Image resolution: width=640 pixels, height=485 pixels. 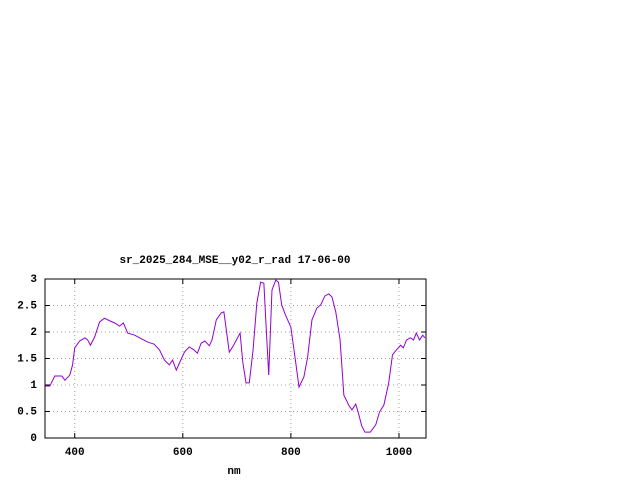 What do you see at coordinates (27, 412) in the screenshot?
I see `y-tick-label: 0.5` at bounding box center [27, 412].